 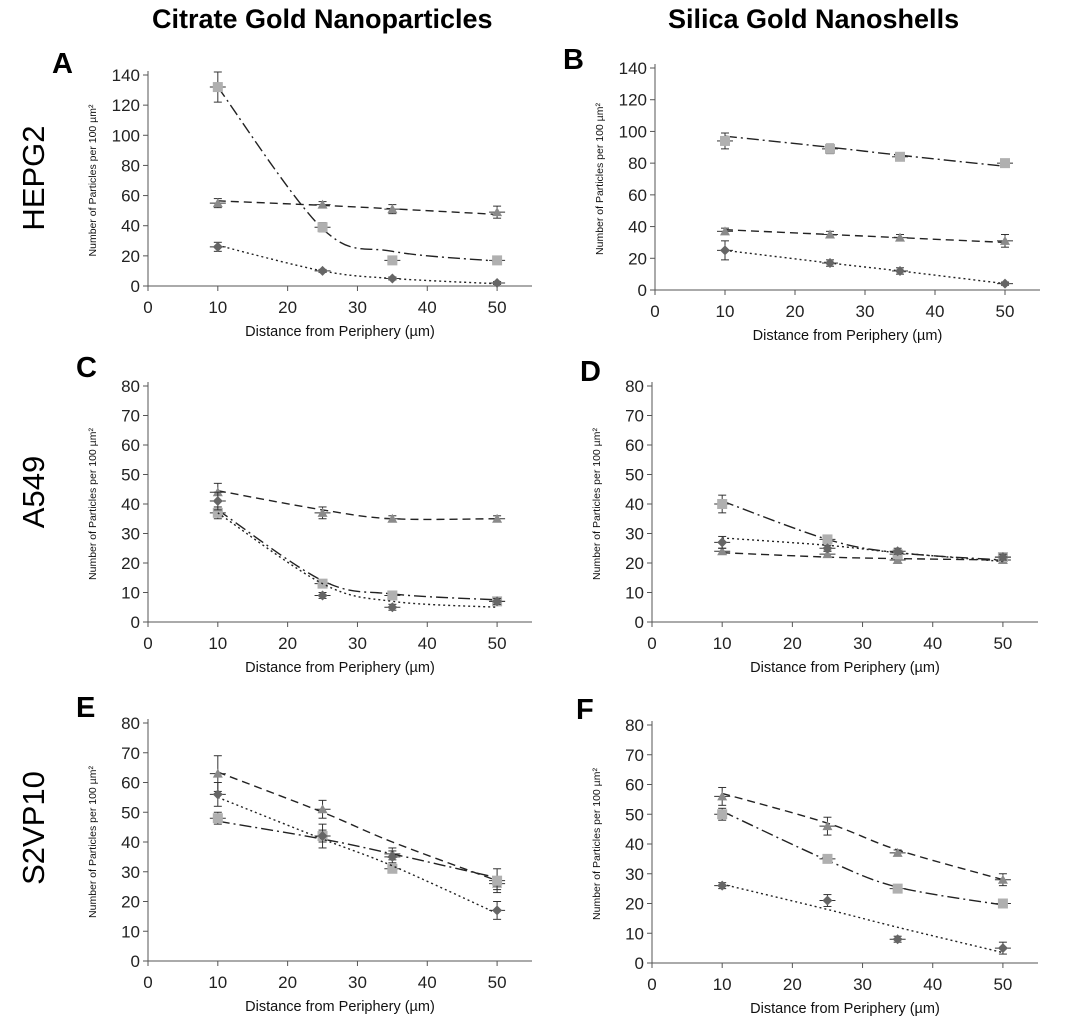 What do you see at coordinates (590, 372) in the screenshot?
I see `panel-letter-d: D` at bounding box center [590, 372].